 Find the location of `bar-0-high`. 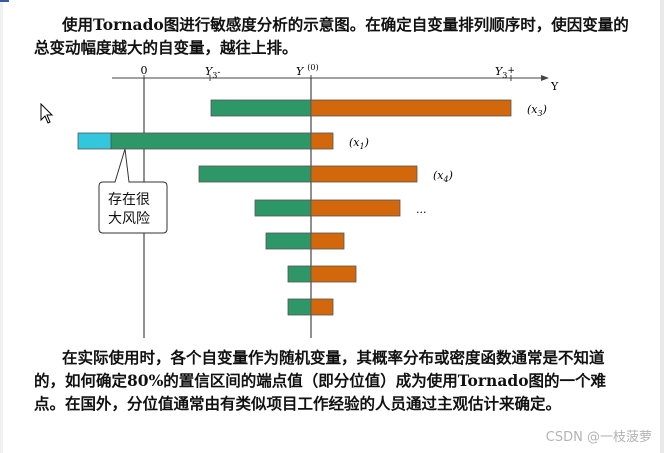

bar-0-high is located at coordinates (411, 108).